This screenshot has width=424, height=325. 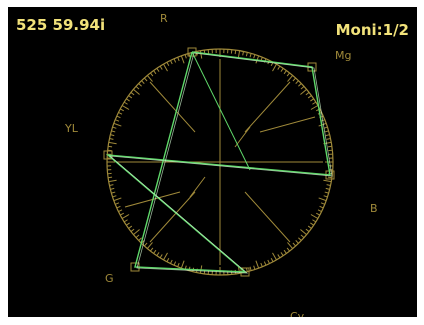 What do you see at coordinates (372, 30) in the screenshot?
I see `monitor-indicator: Moni:1/2` at bounding box center [372, 30].